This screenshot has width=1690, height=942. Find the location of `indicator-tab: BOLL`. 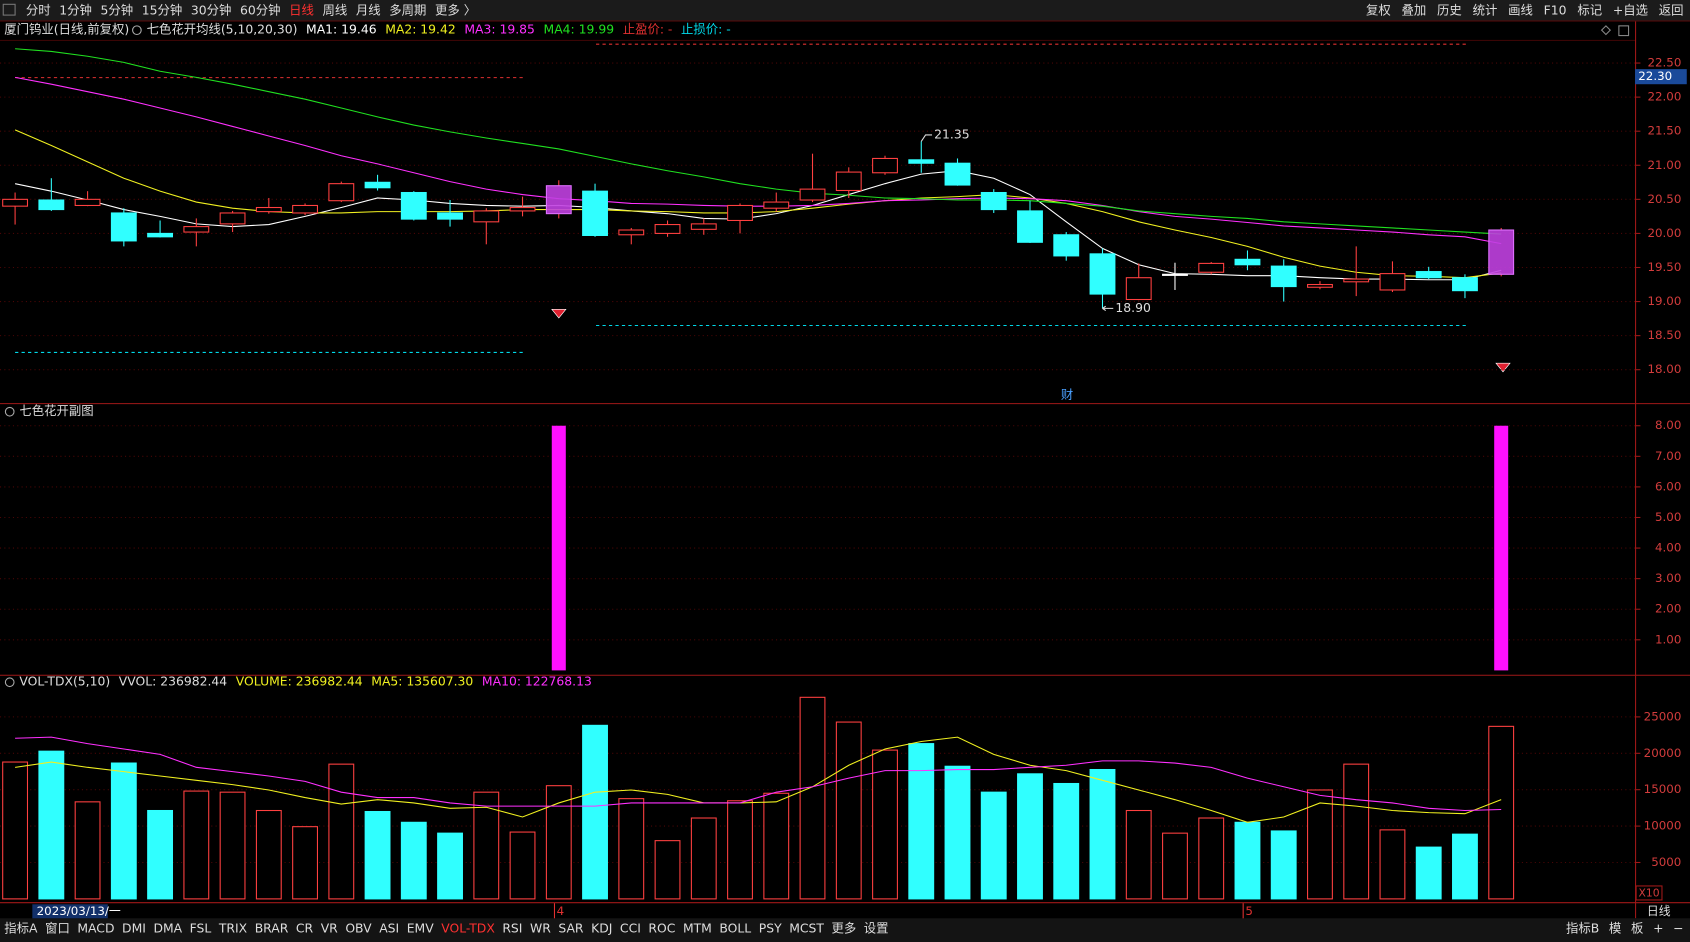

indicator-tab: BOLL is located at coordinates (735, 928).